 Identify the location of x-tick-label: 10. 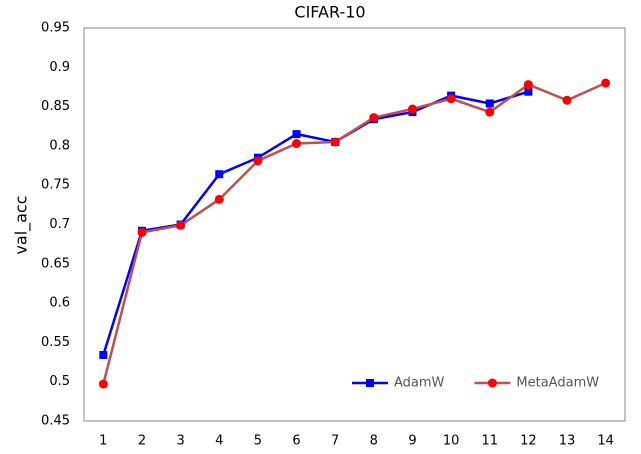
(451, 441).